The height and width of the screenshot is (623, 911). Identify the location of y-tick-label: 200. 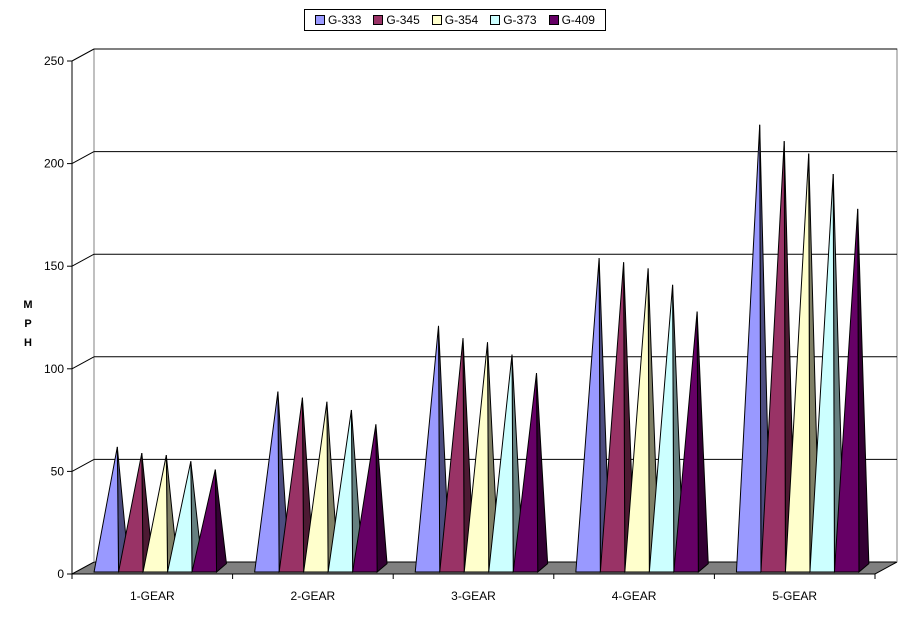
(54, 164).